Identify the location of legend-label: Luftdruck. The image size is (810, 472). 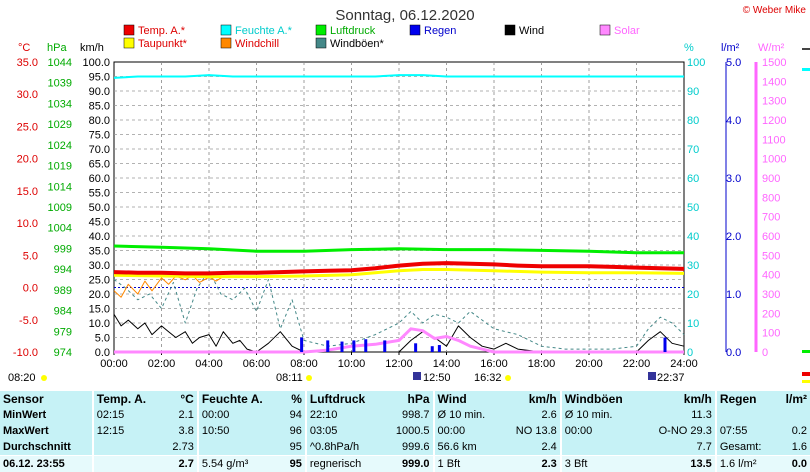
(353, 31).